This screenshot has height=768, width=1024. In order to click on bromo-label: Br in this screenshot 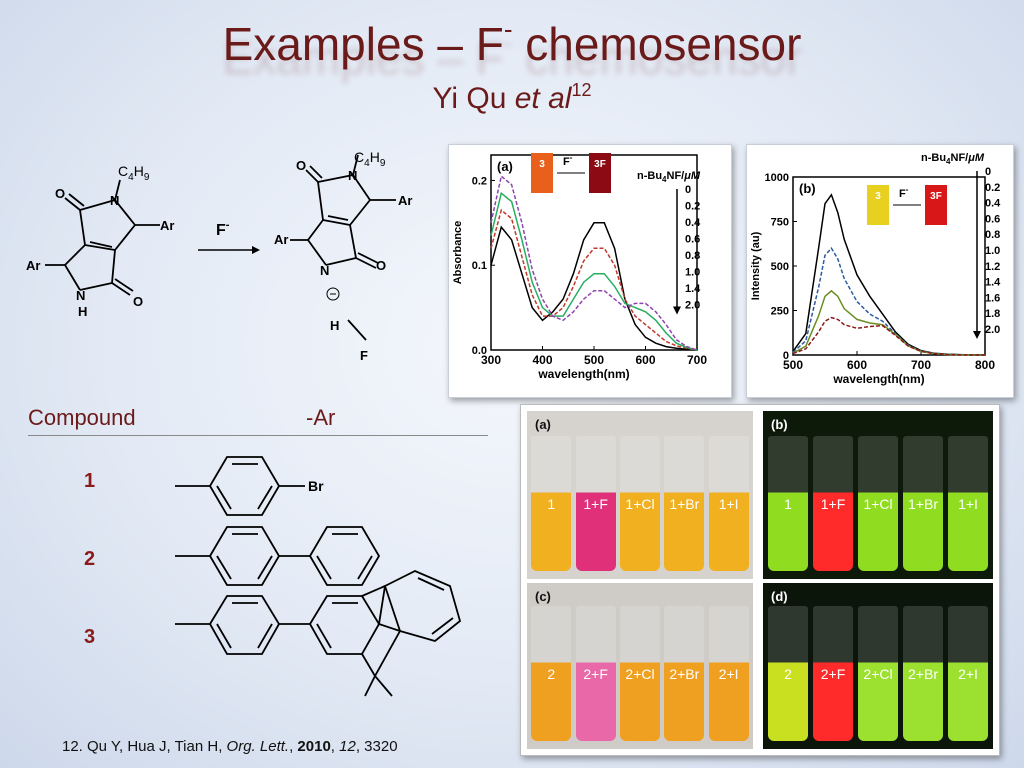, I will do `click(316, 486)`.